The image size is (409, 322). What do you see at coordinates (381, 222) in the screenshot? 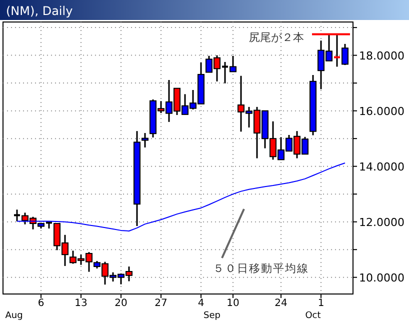
I see `y-tick-label: 12.0000` at bounding box center [381, 222].